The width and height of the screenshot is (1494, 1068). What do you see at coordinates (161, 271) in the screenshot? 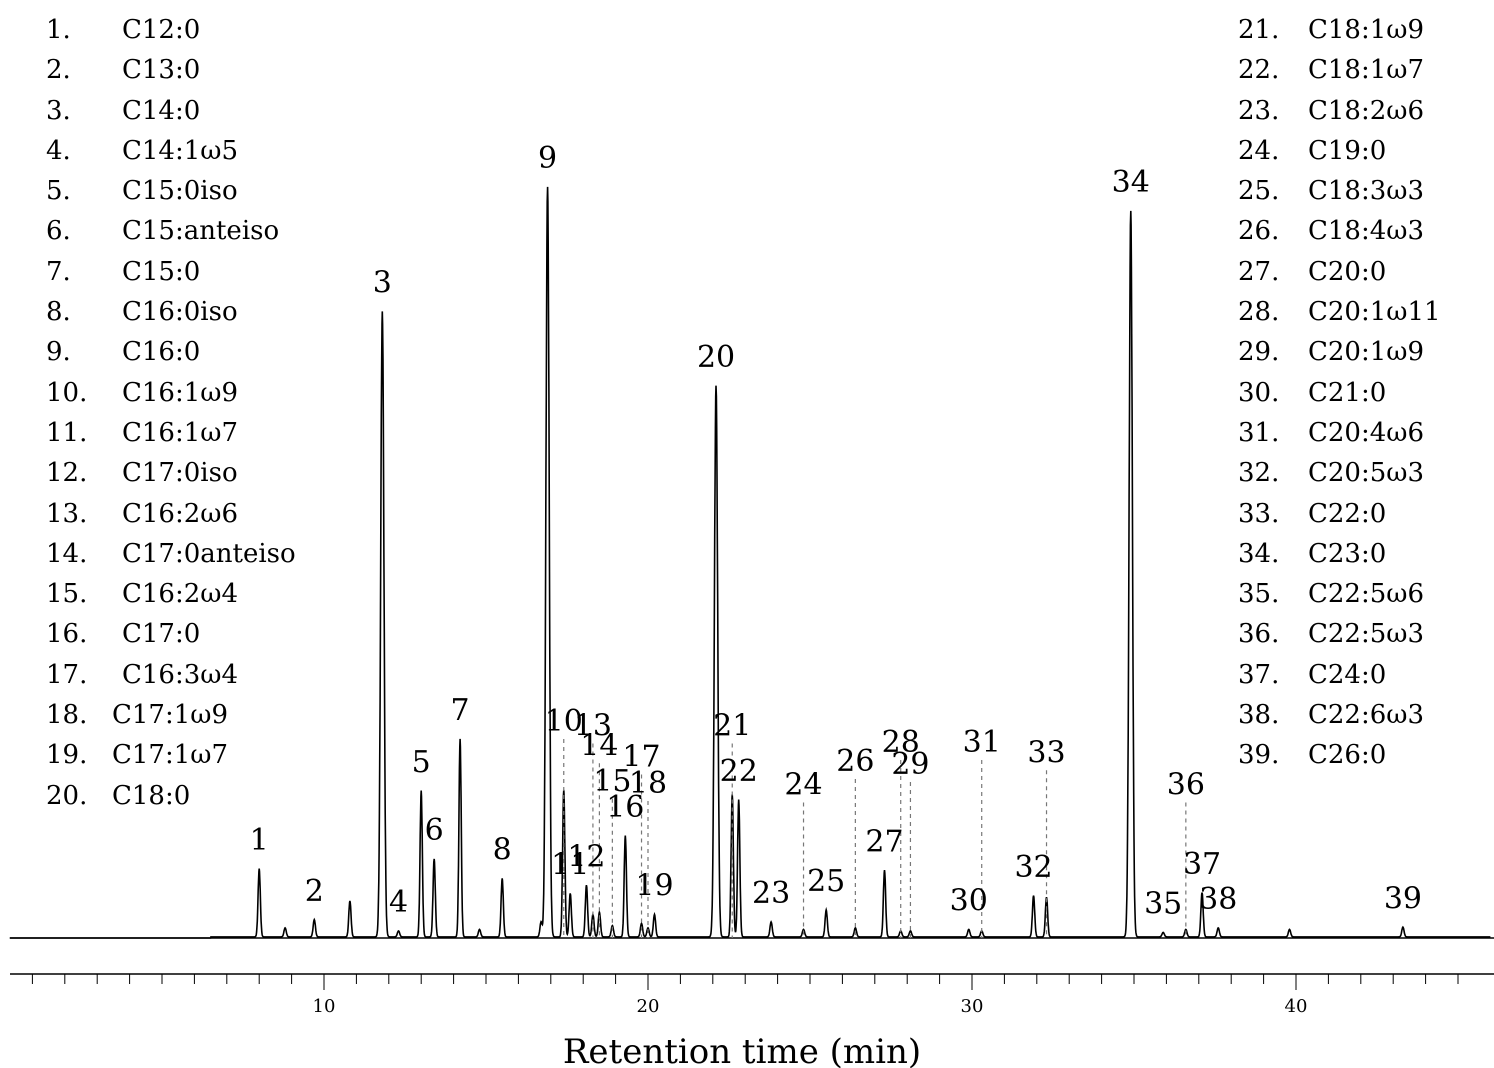
I see `legend-compound-name: C15:0` at bounding box center [161, 271].